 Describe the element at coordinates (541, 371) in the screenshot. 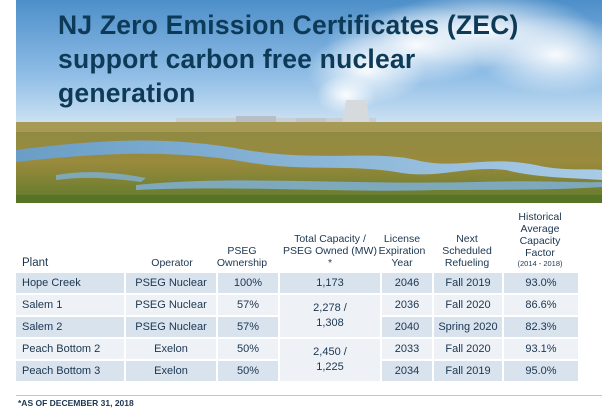

I see `cell-factor: 95.0%` at that location.